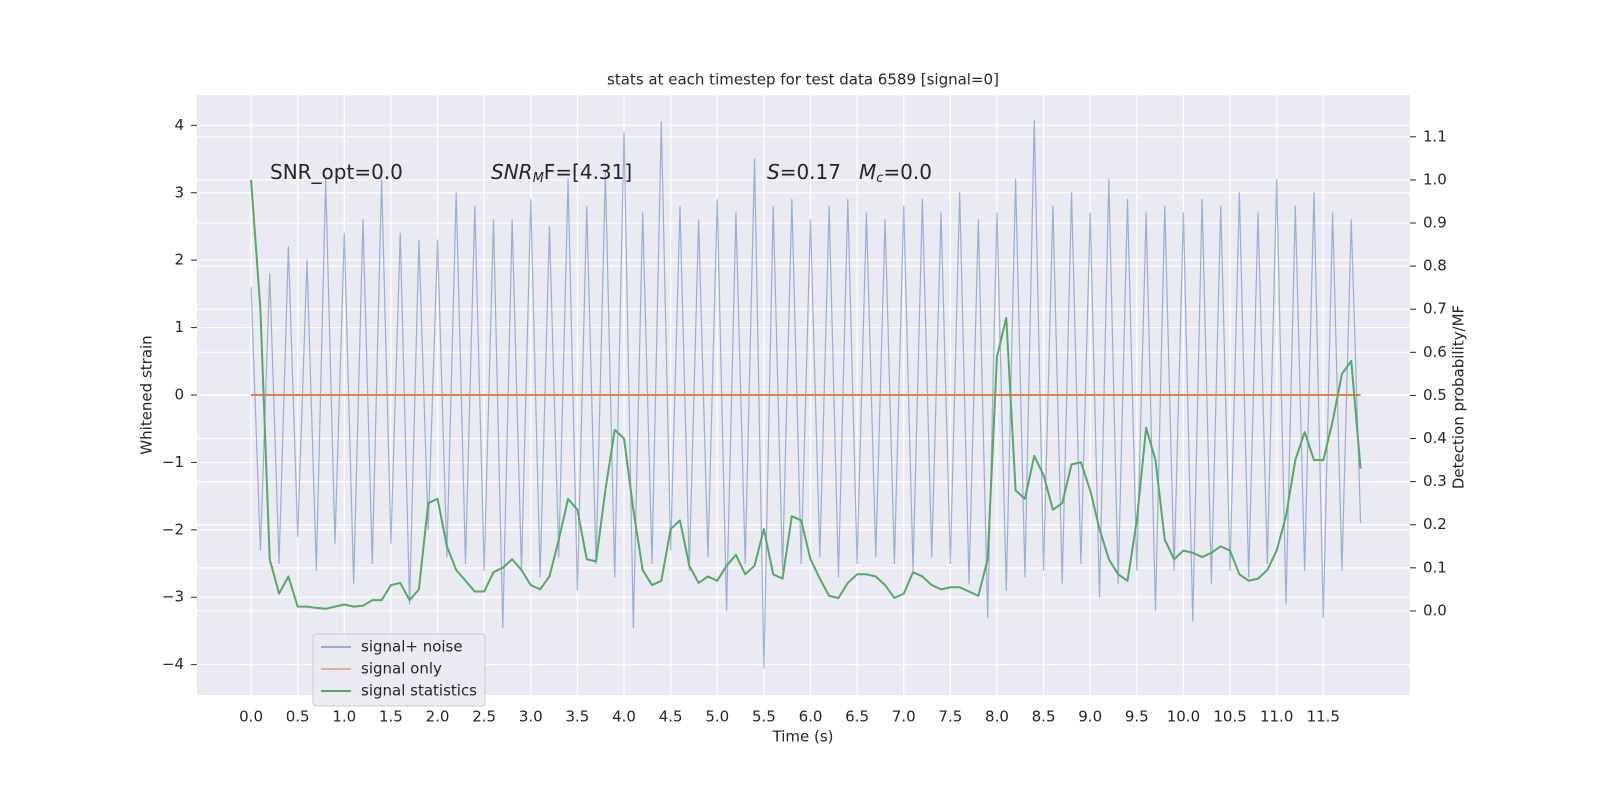 The image size is (1600, 804). What do you see at coordinates (173, 529) in the screenshot?
I see `y-tick-label: −2` at bounding box center [173, 529].